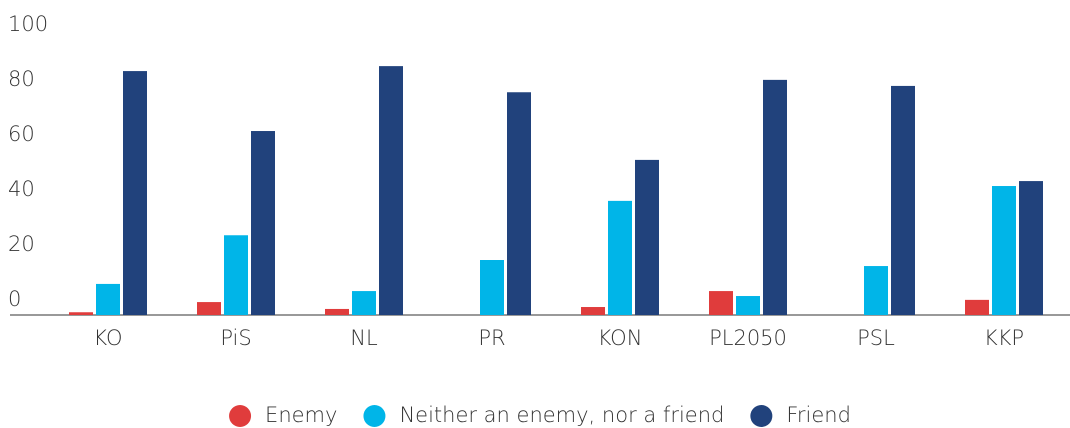 This screenshot has height=428, width=1070. I want to click on x-tick-label: KON, so click(620, 338).